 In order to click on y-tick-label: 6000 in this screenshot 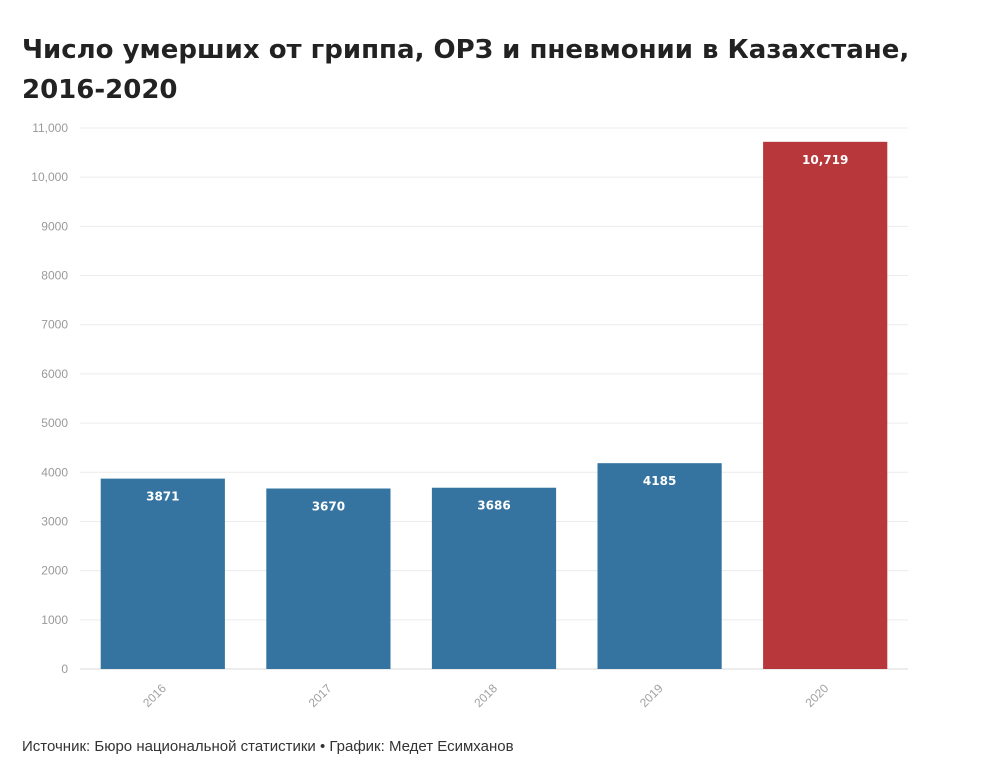, I will do `click(54, 374)`.